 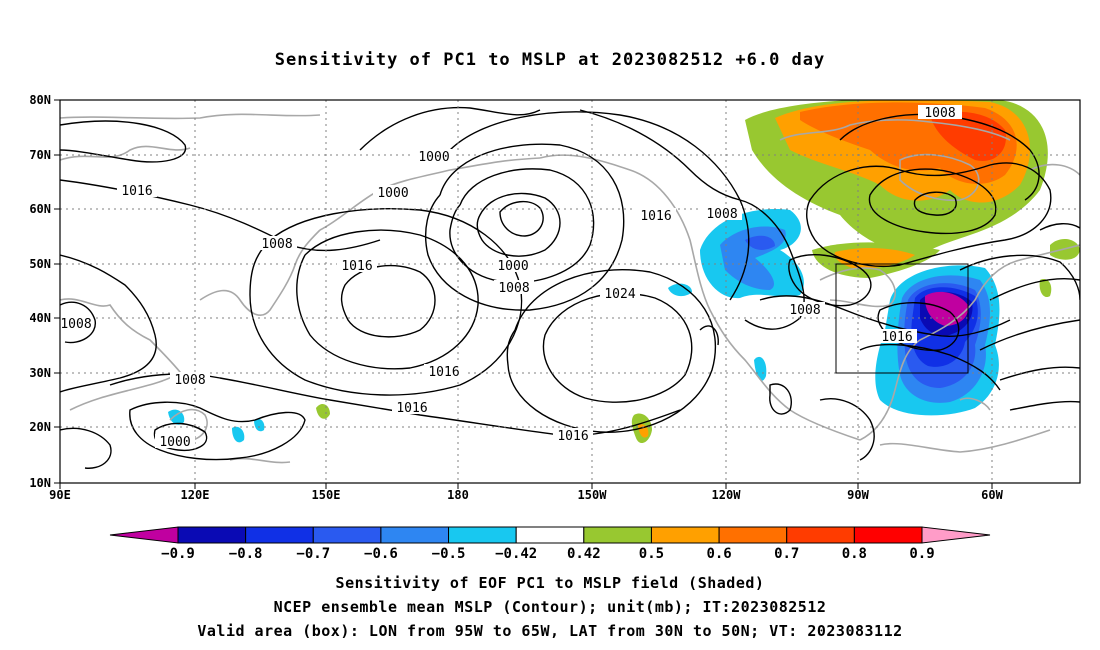 What do you see at coordinates (651, 554) in the screenshot?
I see `colorbar-label: 0.5` at bounding box center [651, 554].